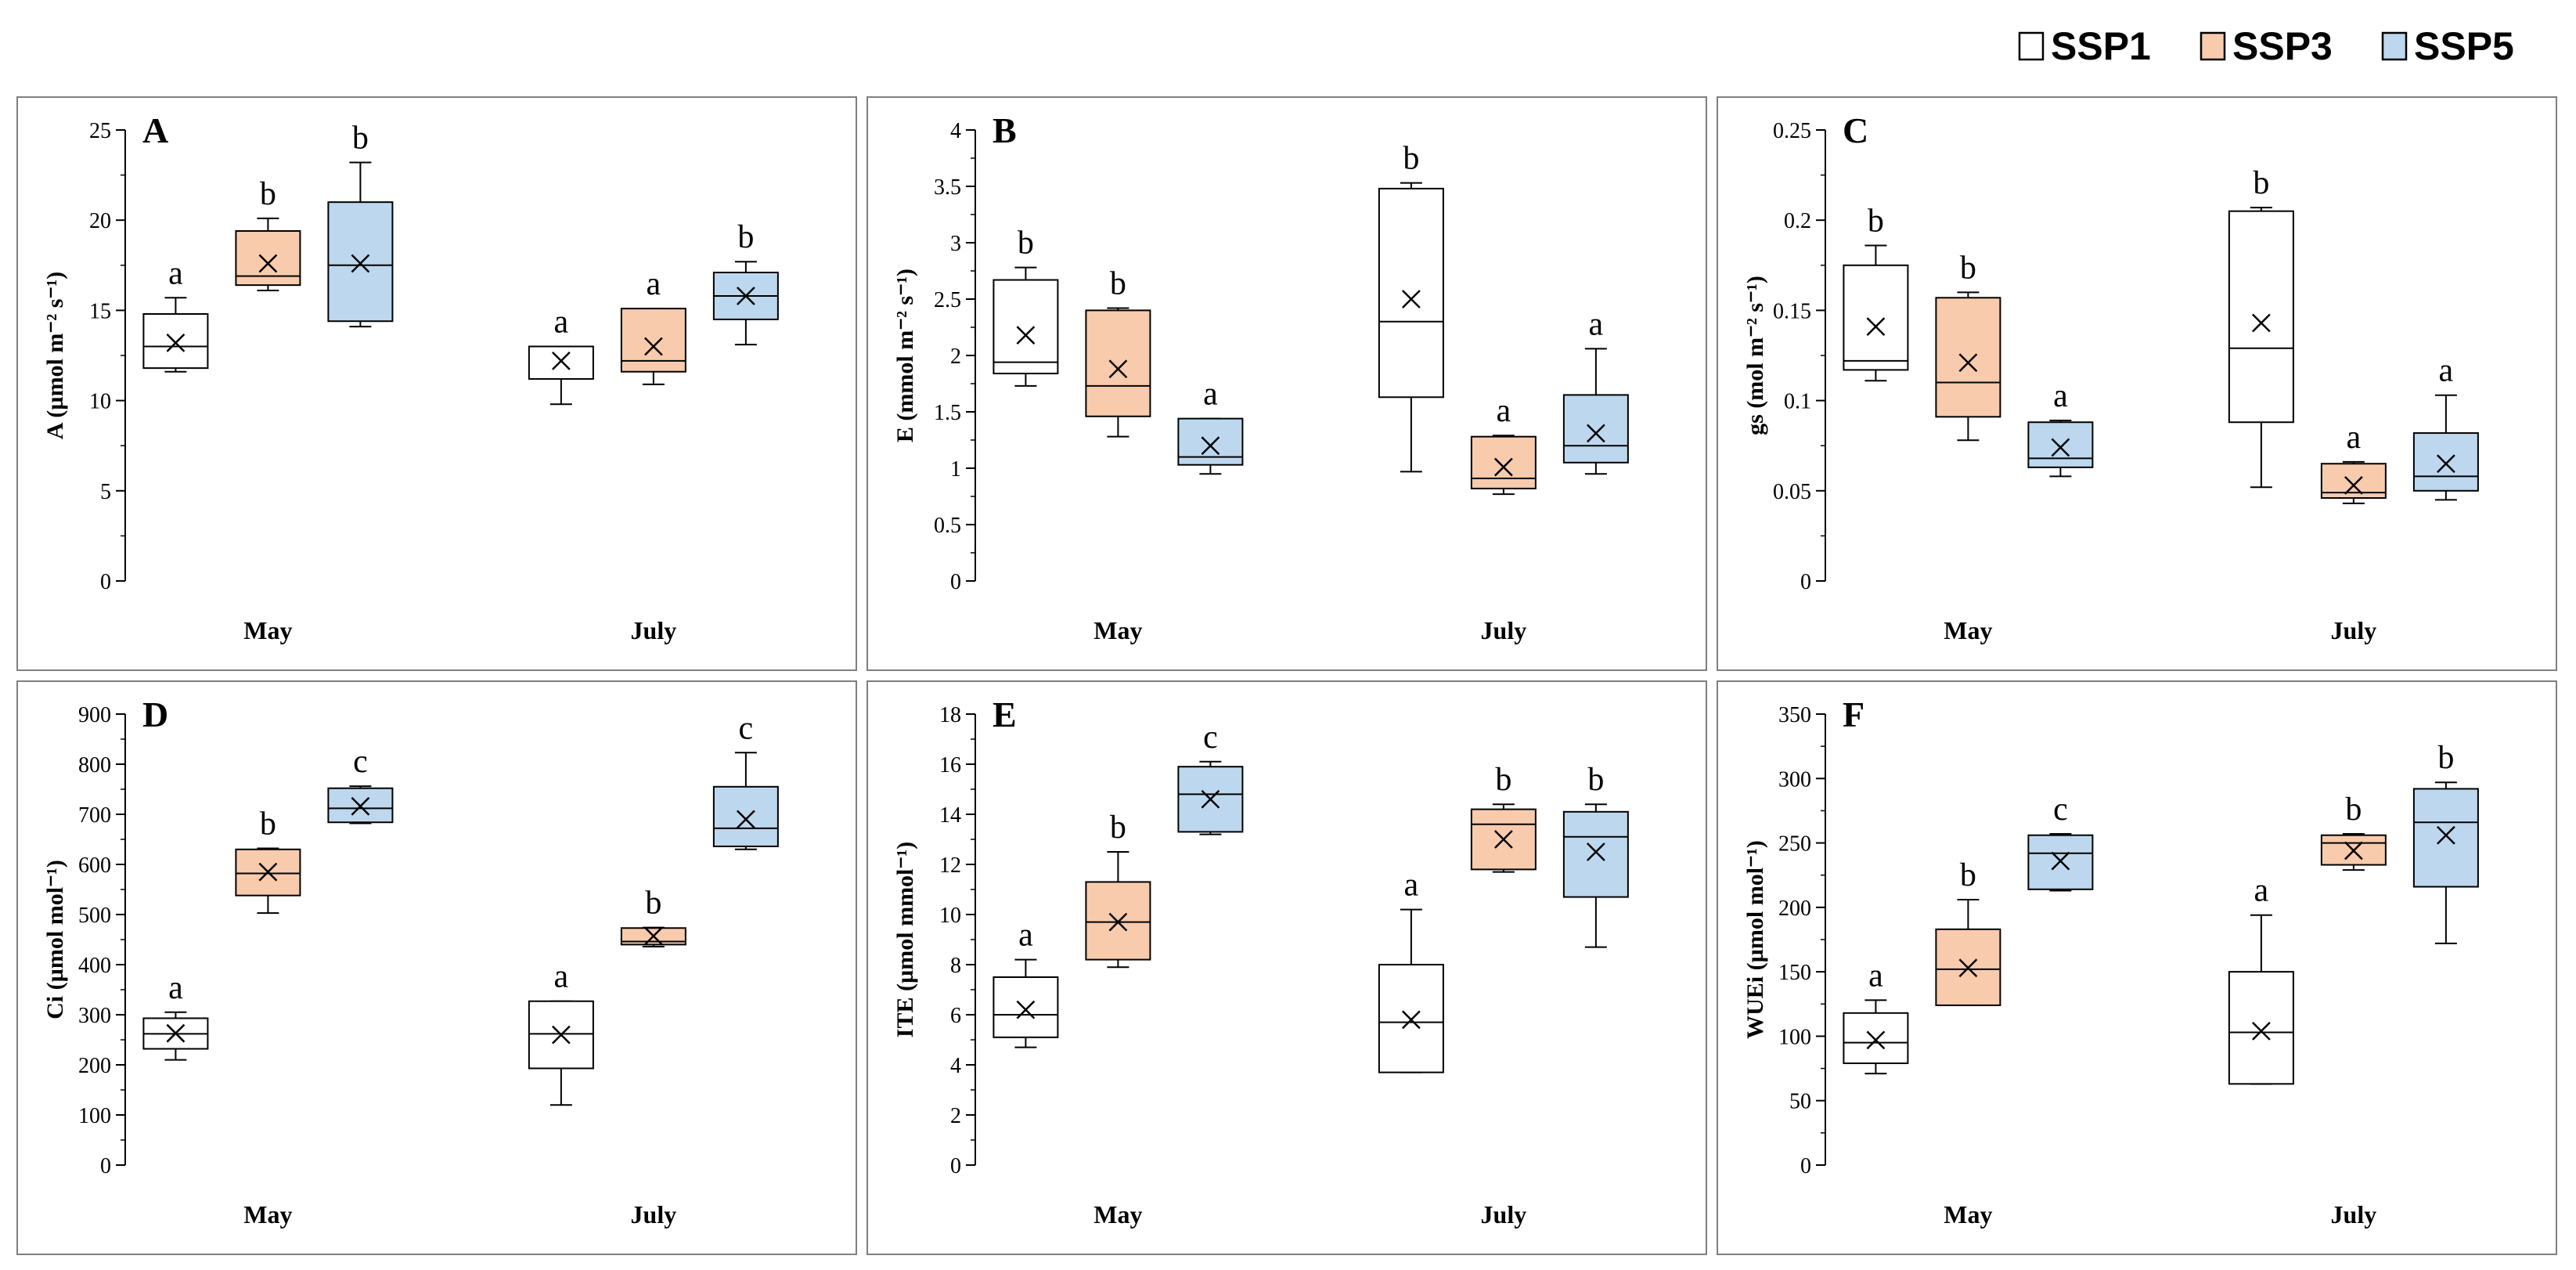  I want to click on y-tick-label: 0.5, so click(947, 526).